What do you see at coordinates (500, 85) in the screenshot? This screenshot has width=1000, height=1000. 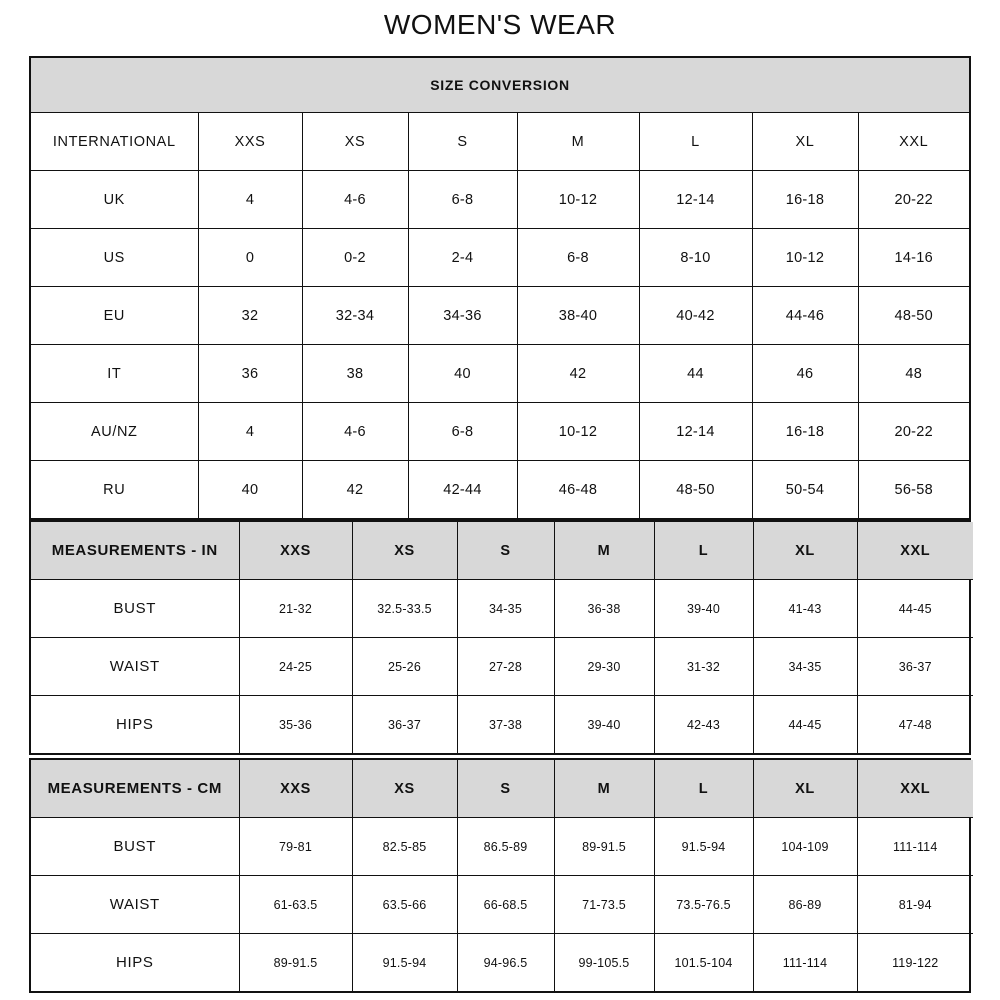 I see `banner-row: SIZE CONVERSION` at bounding box center [500, 85].